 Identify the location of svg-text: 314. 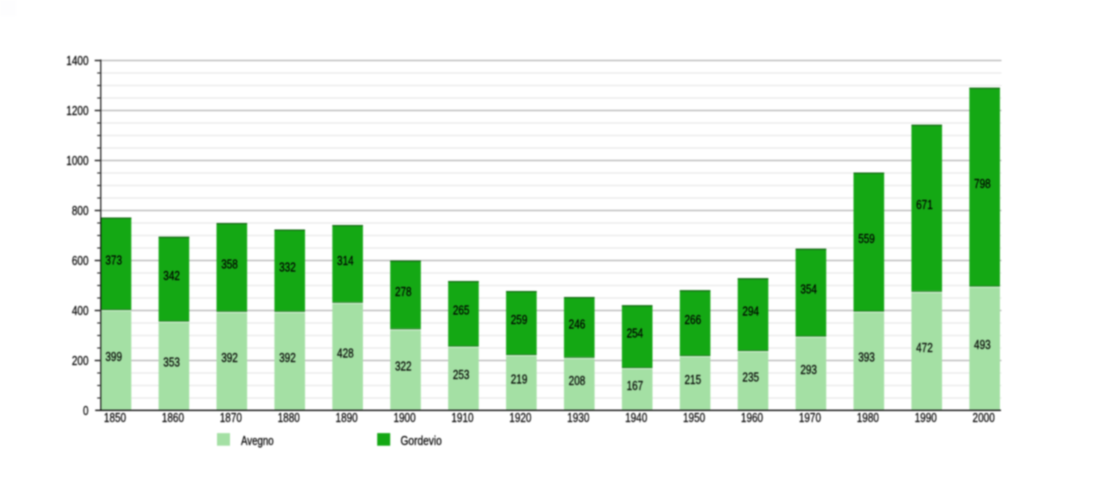
(345, 261).